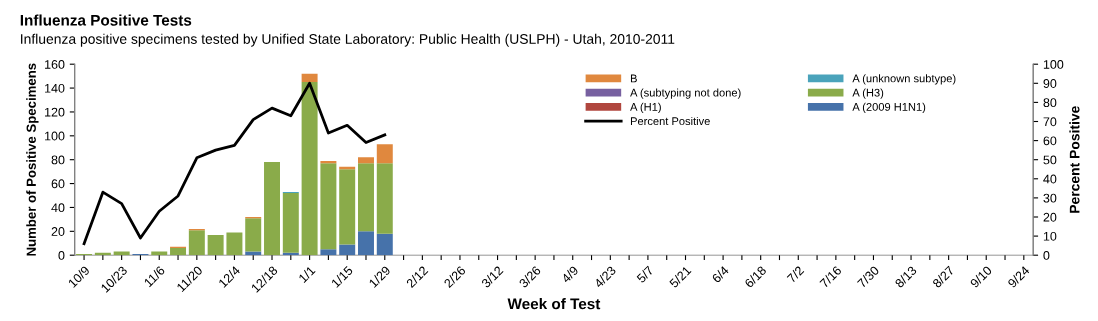 This screenshot has width=1098, height=321. I want to click on y-axis-title: Number of Positive Specimens, so click(32, 159).